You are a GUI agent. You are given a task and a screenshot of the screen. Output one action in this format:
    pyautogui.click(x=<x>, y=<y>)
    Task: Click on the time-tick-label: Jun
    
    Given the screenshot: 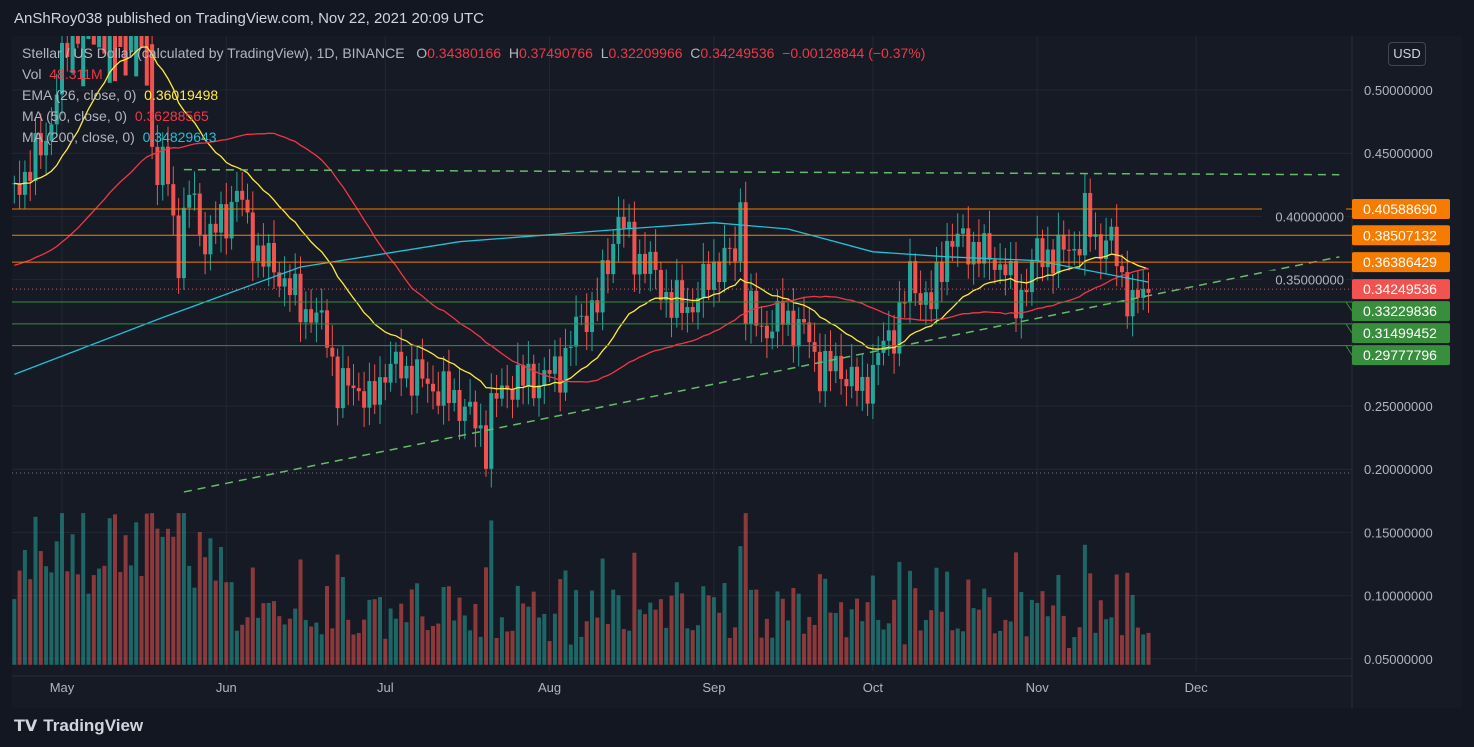 What is the action you would take?
    pyautogui.click(x=226, y=687)
    